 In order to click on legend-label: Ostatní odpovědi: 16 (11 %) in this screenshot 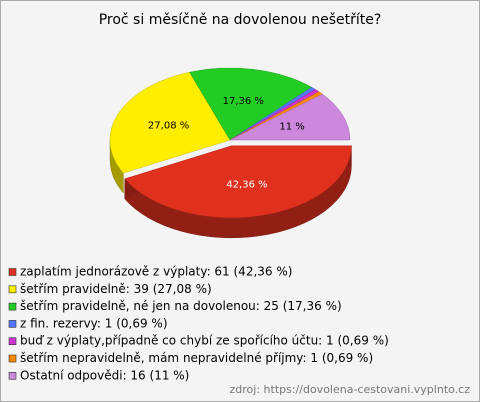, I will do `click(104, 375)`.